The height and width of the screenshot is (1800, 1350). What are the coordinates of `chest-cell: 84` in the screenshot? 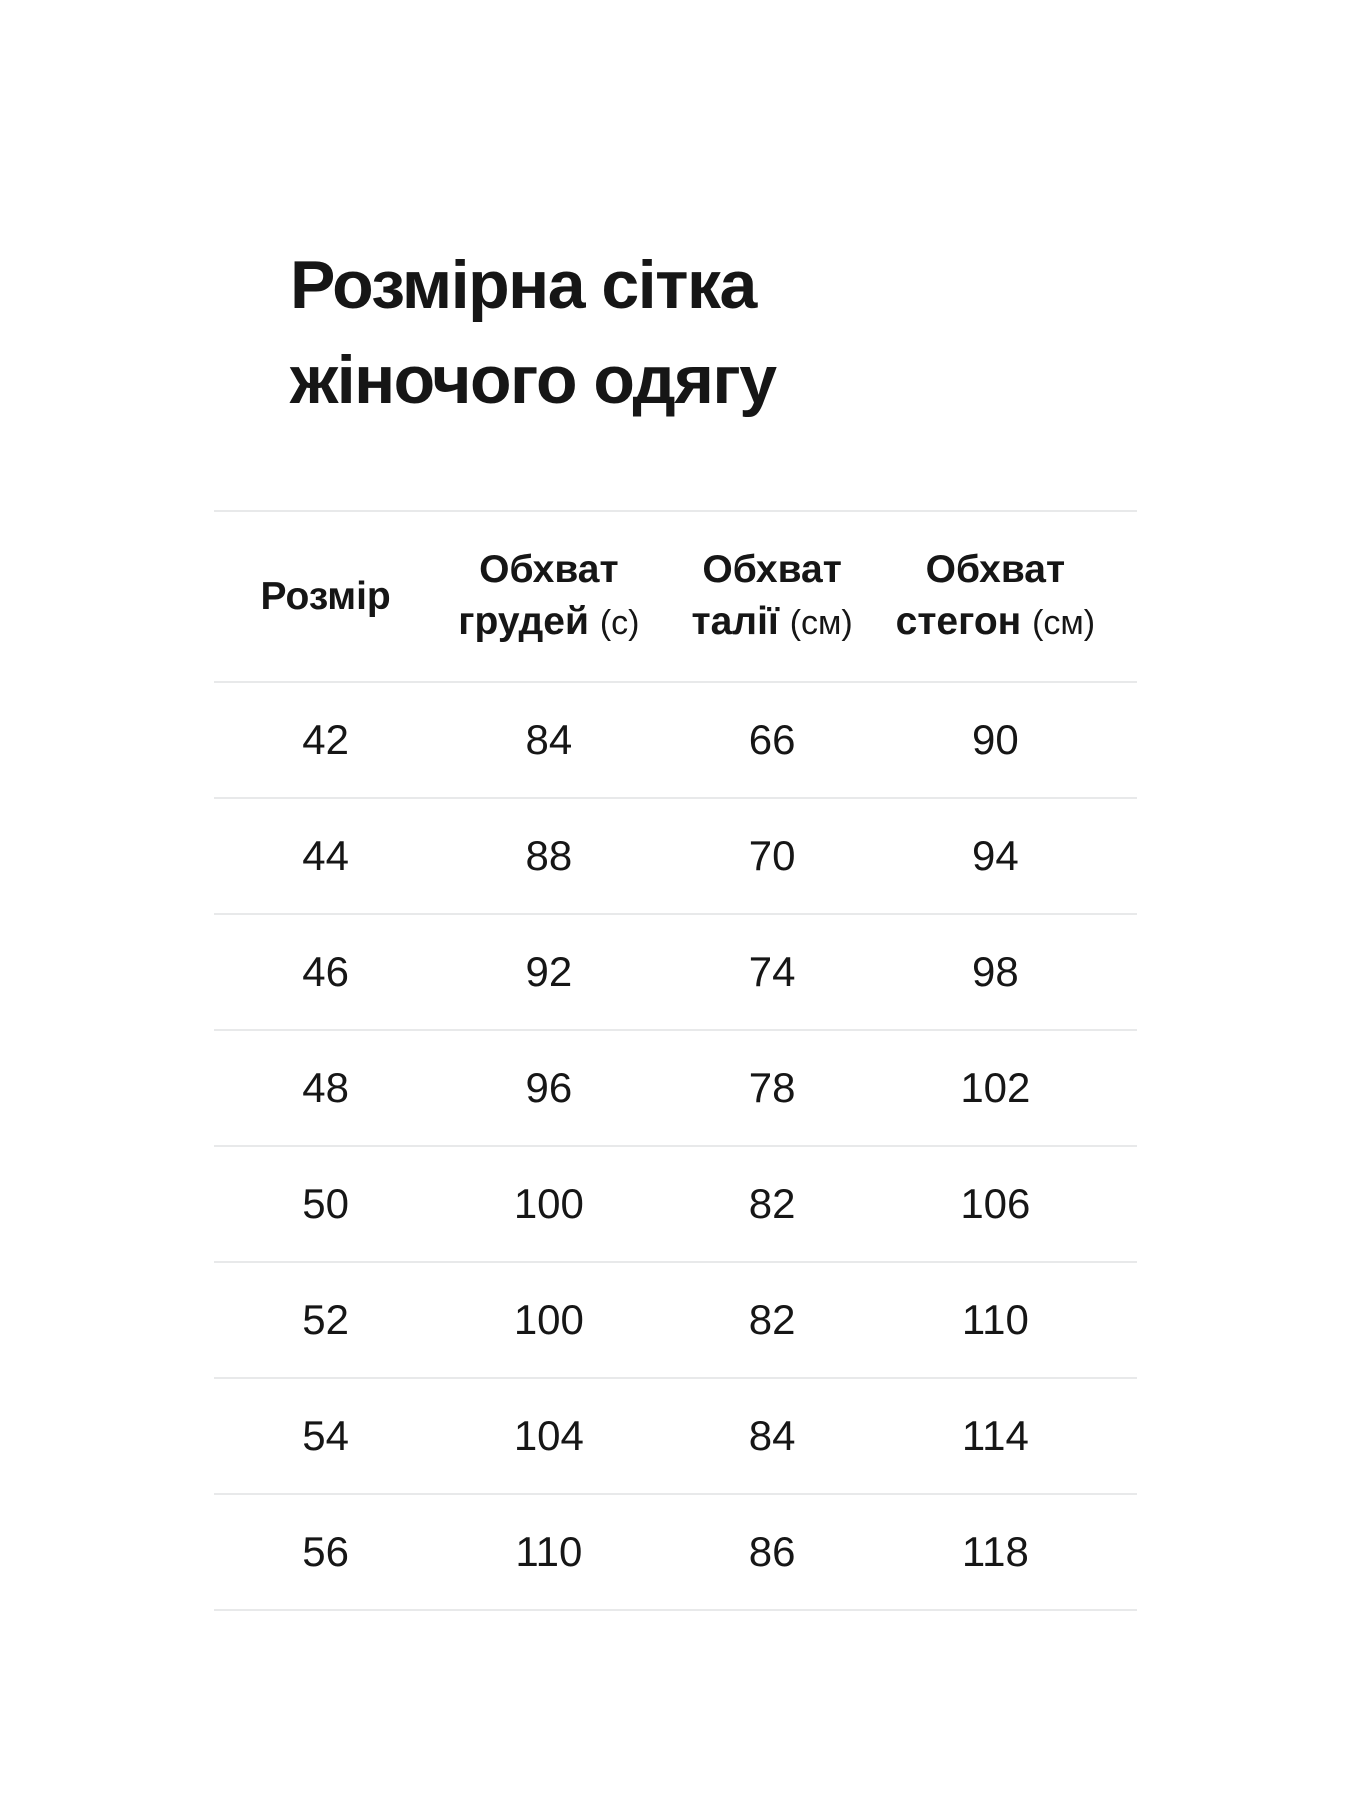 It's located at (549, 739).